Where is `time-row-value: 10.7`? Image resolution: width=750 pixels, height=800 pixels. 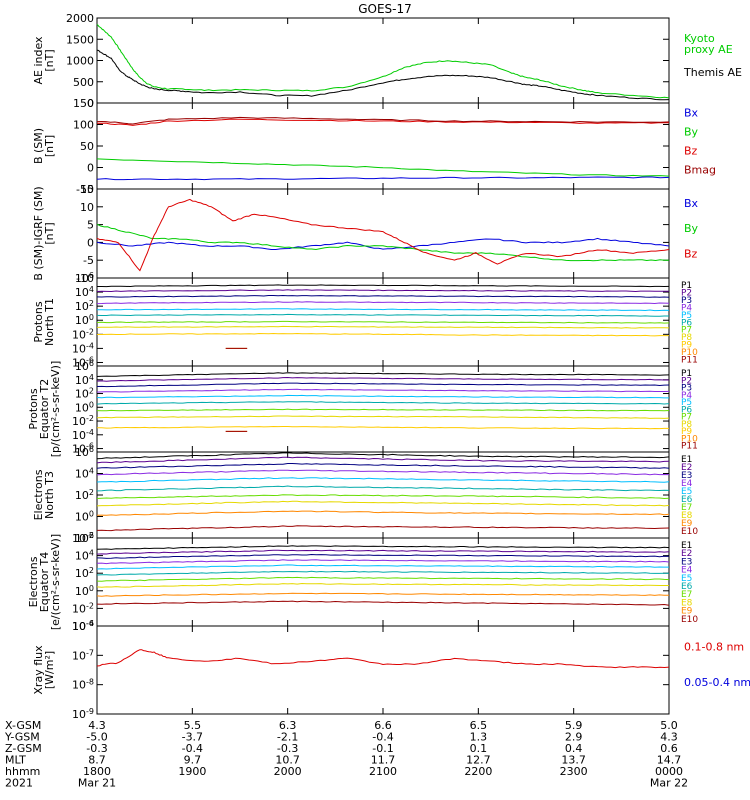 time-row-value: 10.7 is located at coordinates (287, 760).